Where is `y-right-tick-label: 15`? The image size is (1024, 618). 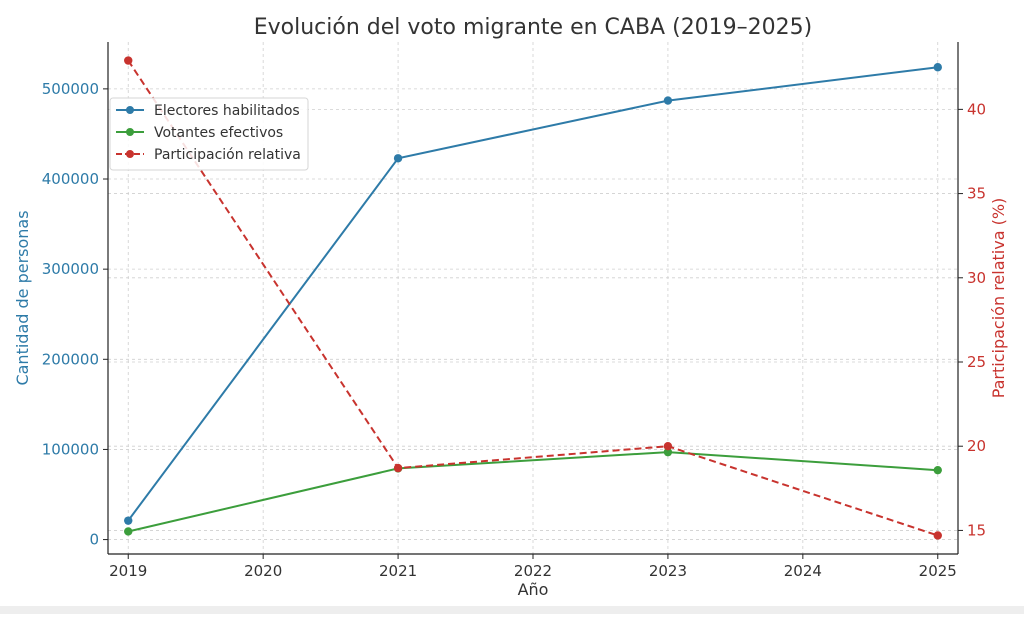
y-right-tick-label: 15 is located at coordinates (976, 530).